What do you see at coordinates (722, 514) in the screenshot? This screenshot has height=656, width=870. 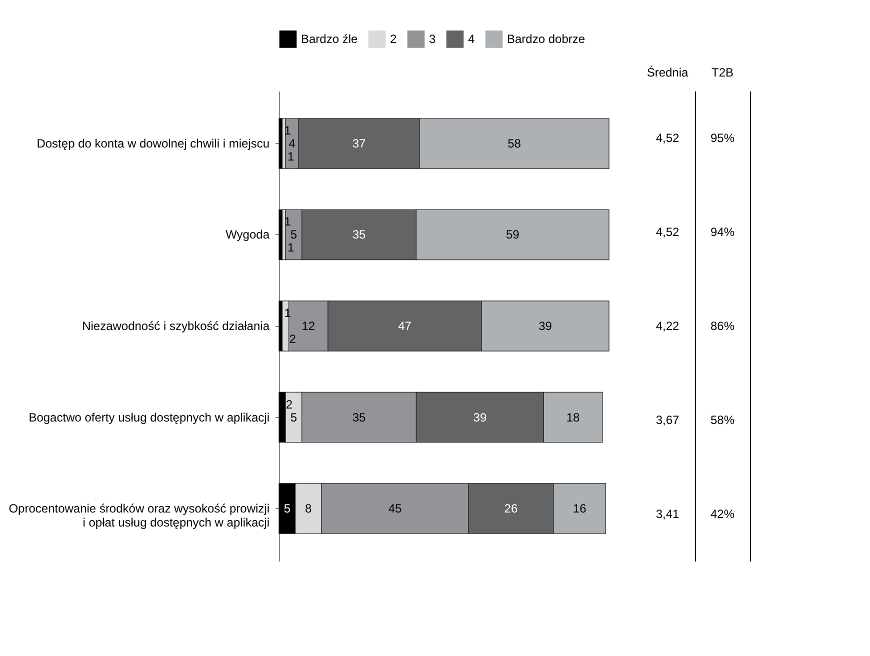 I see `text: 42%` at bounding box center [722, 514].